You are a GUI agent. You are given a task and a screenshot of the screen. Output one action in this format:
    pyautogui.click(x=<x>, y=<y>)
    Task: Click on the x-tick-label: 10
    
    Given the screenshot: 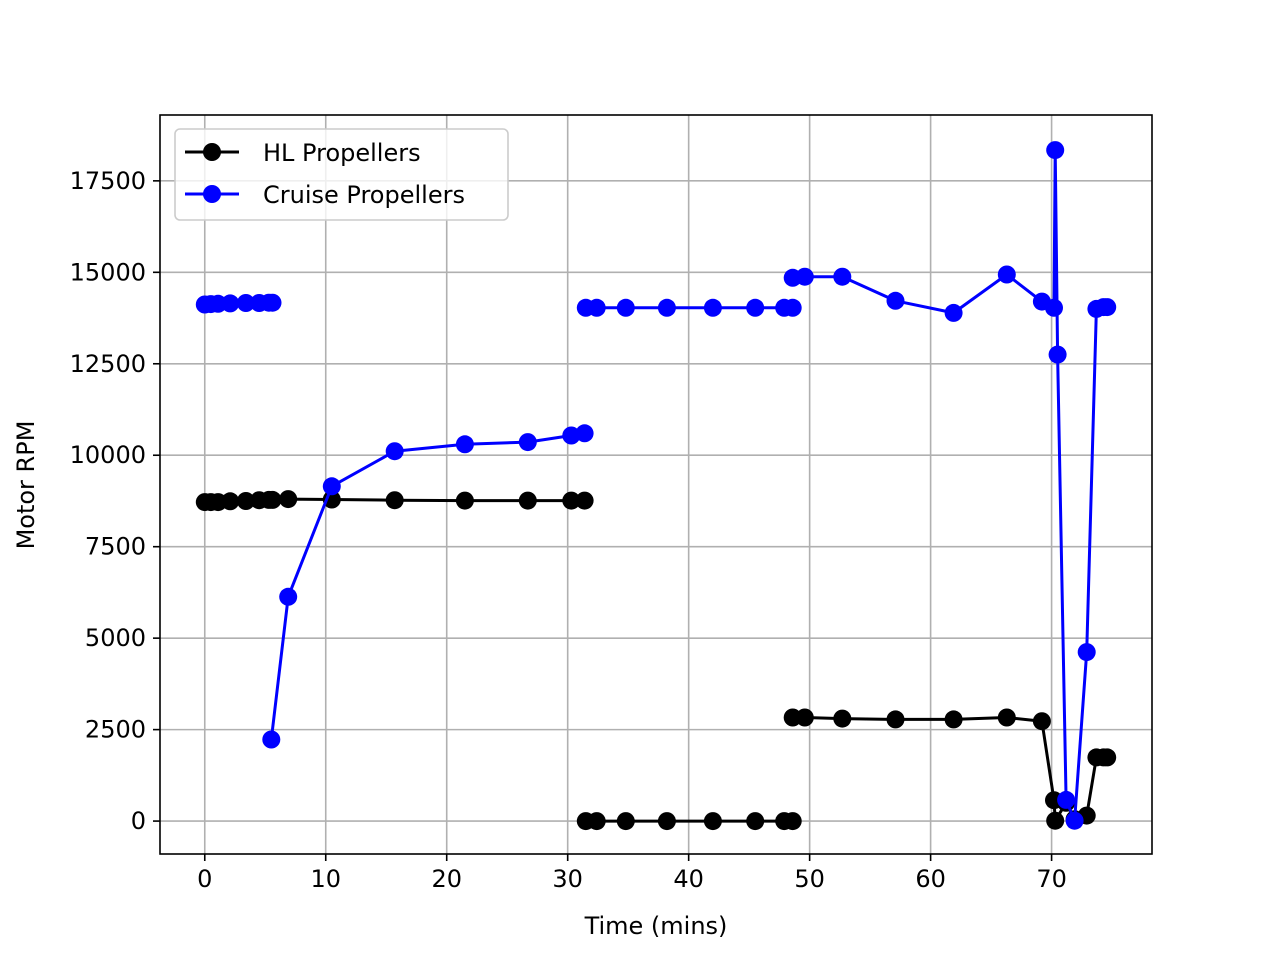 What is the action you would take?
    pyautogui.click(x=325, y=879)
    